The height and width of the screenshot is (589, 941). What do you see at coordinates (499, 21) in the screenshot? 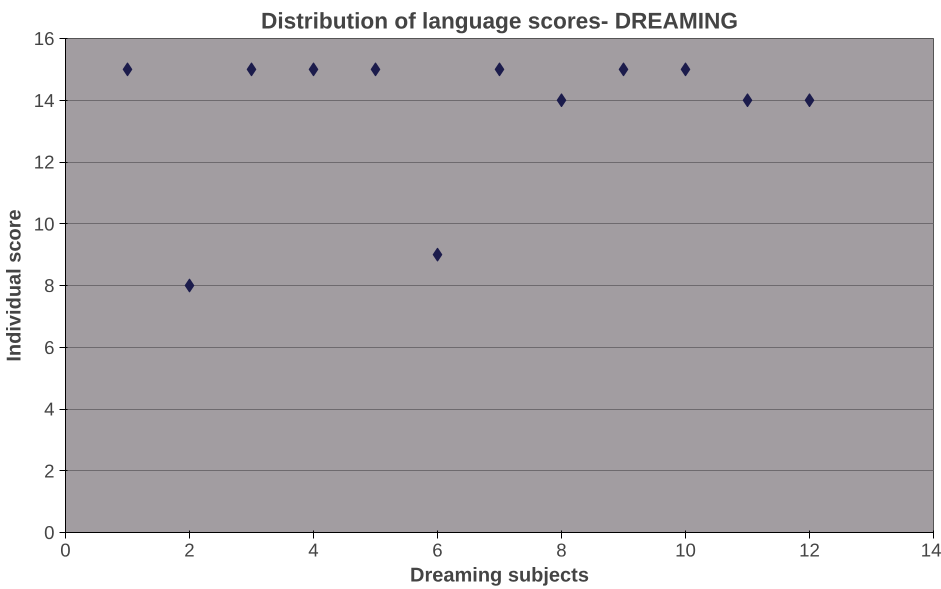
I see `chart-title: Distribution of language scores- DREAMING` at bounding box center [499, 21].